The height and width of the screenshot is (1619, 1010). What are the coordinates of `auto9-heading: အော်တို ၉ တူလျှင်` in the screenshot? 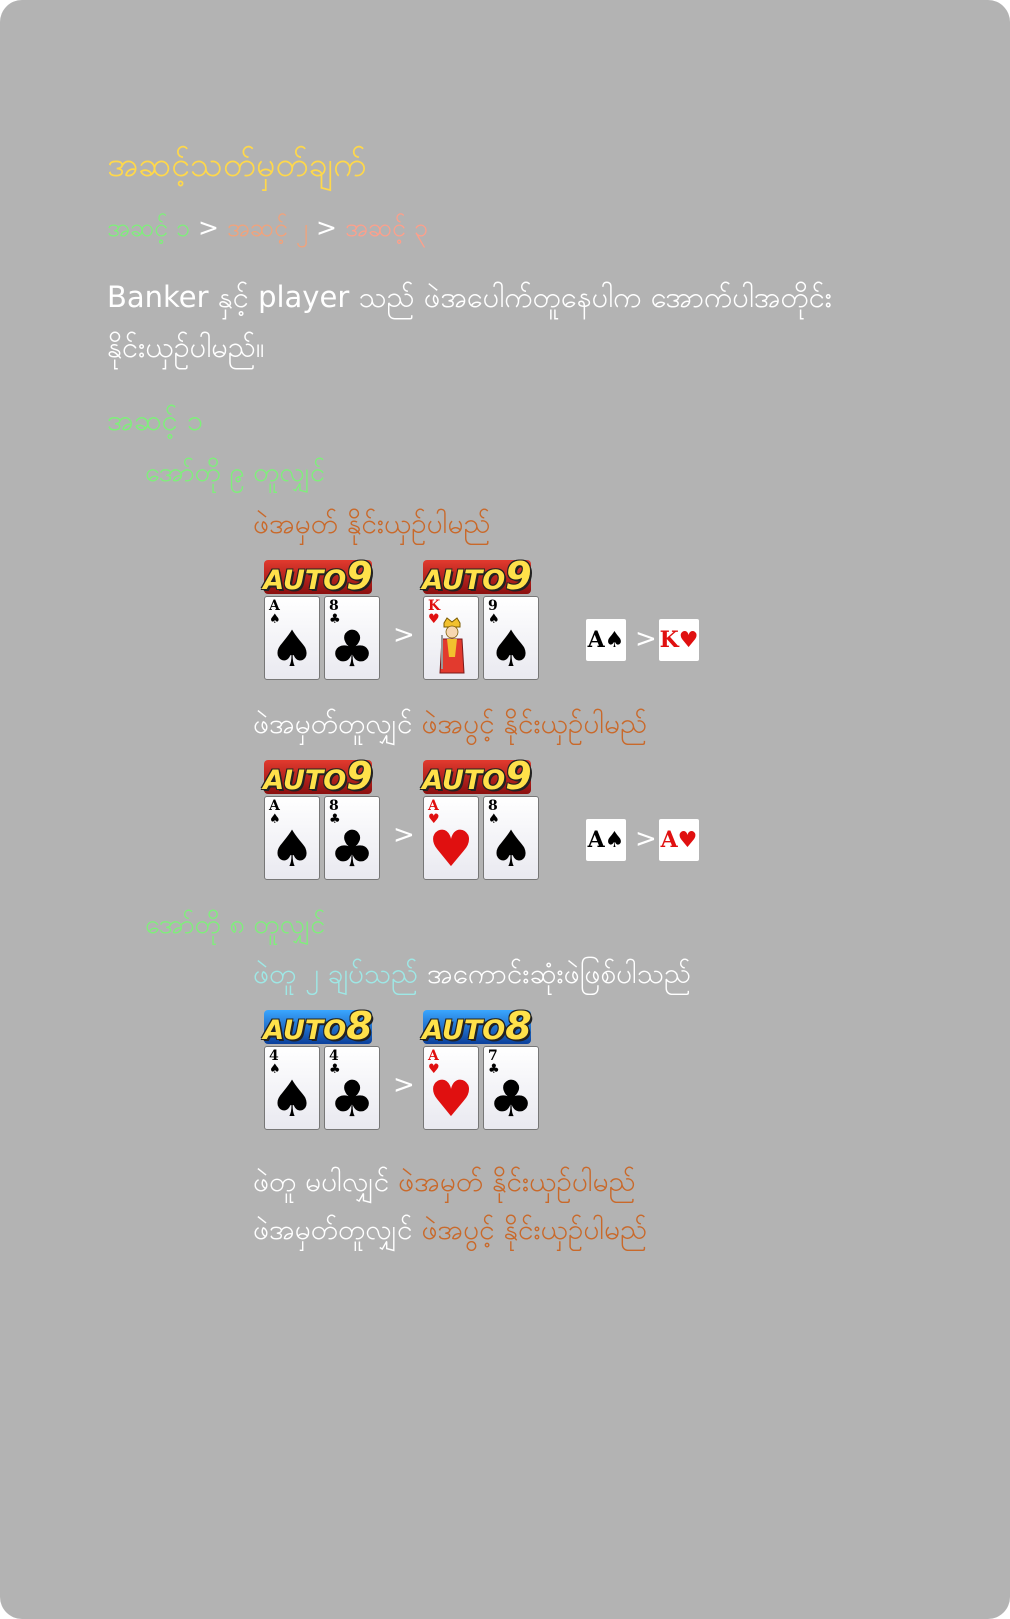 It's located at (235, 472).